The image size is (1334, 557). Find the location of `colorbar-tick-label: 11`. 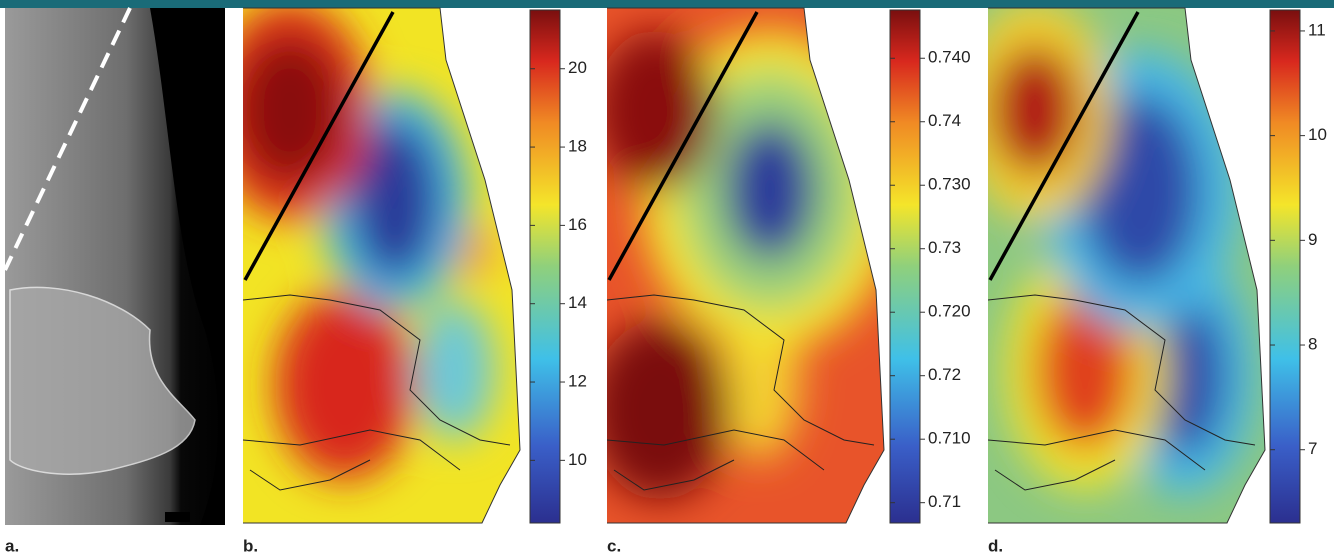

colorbar-tick-label: 11 is located at coordinates (1317, 29).